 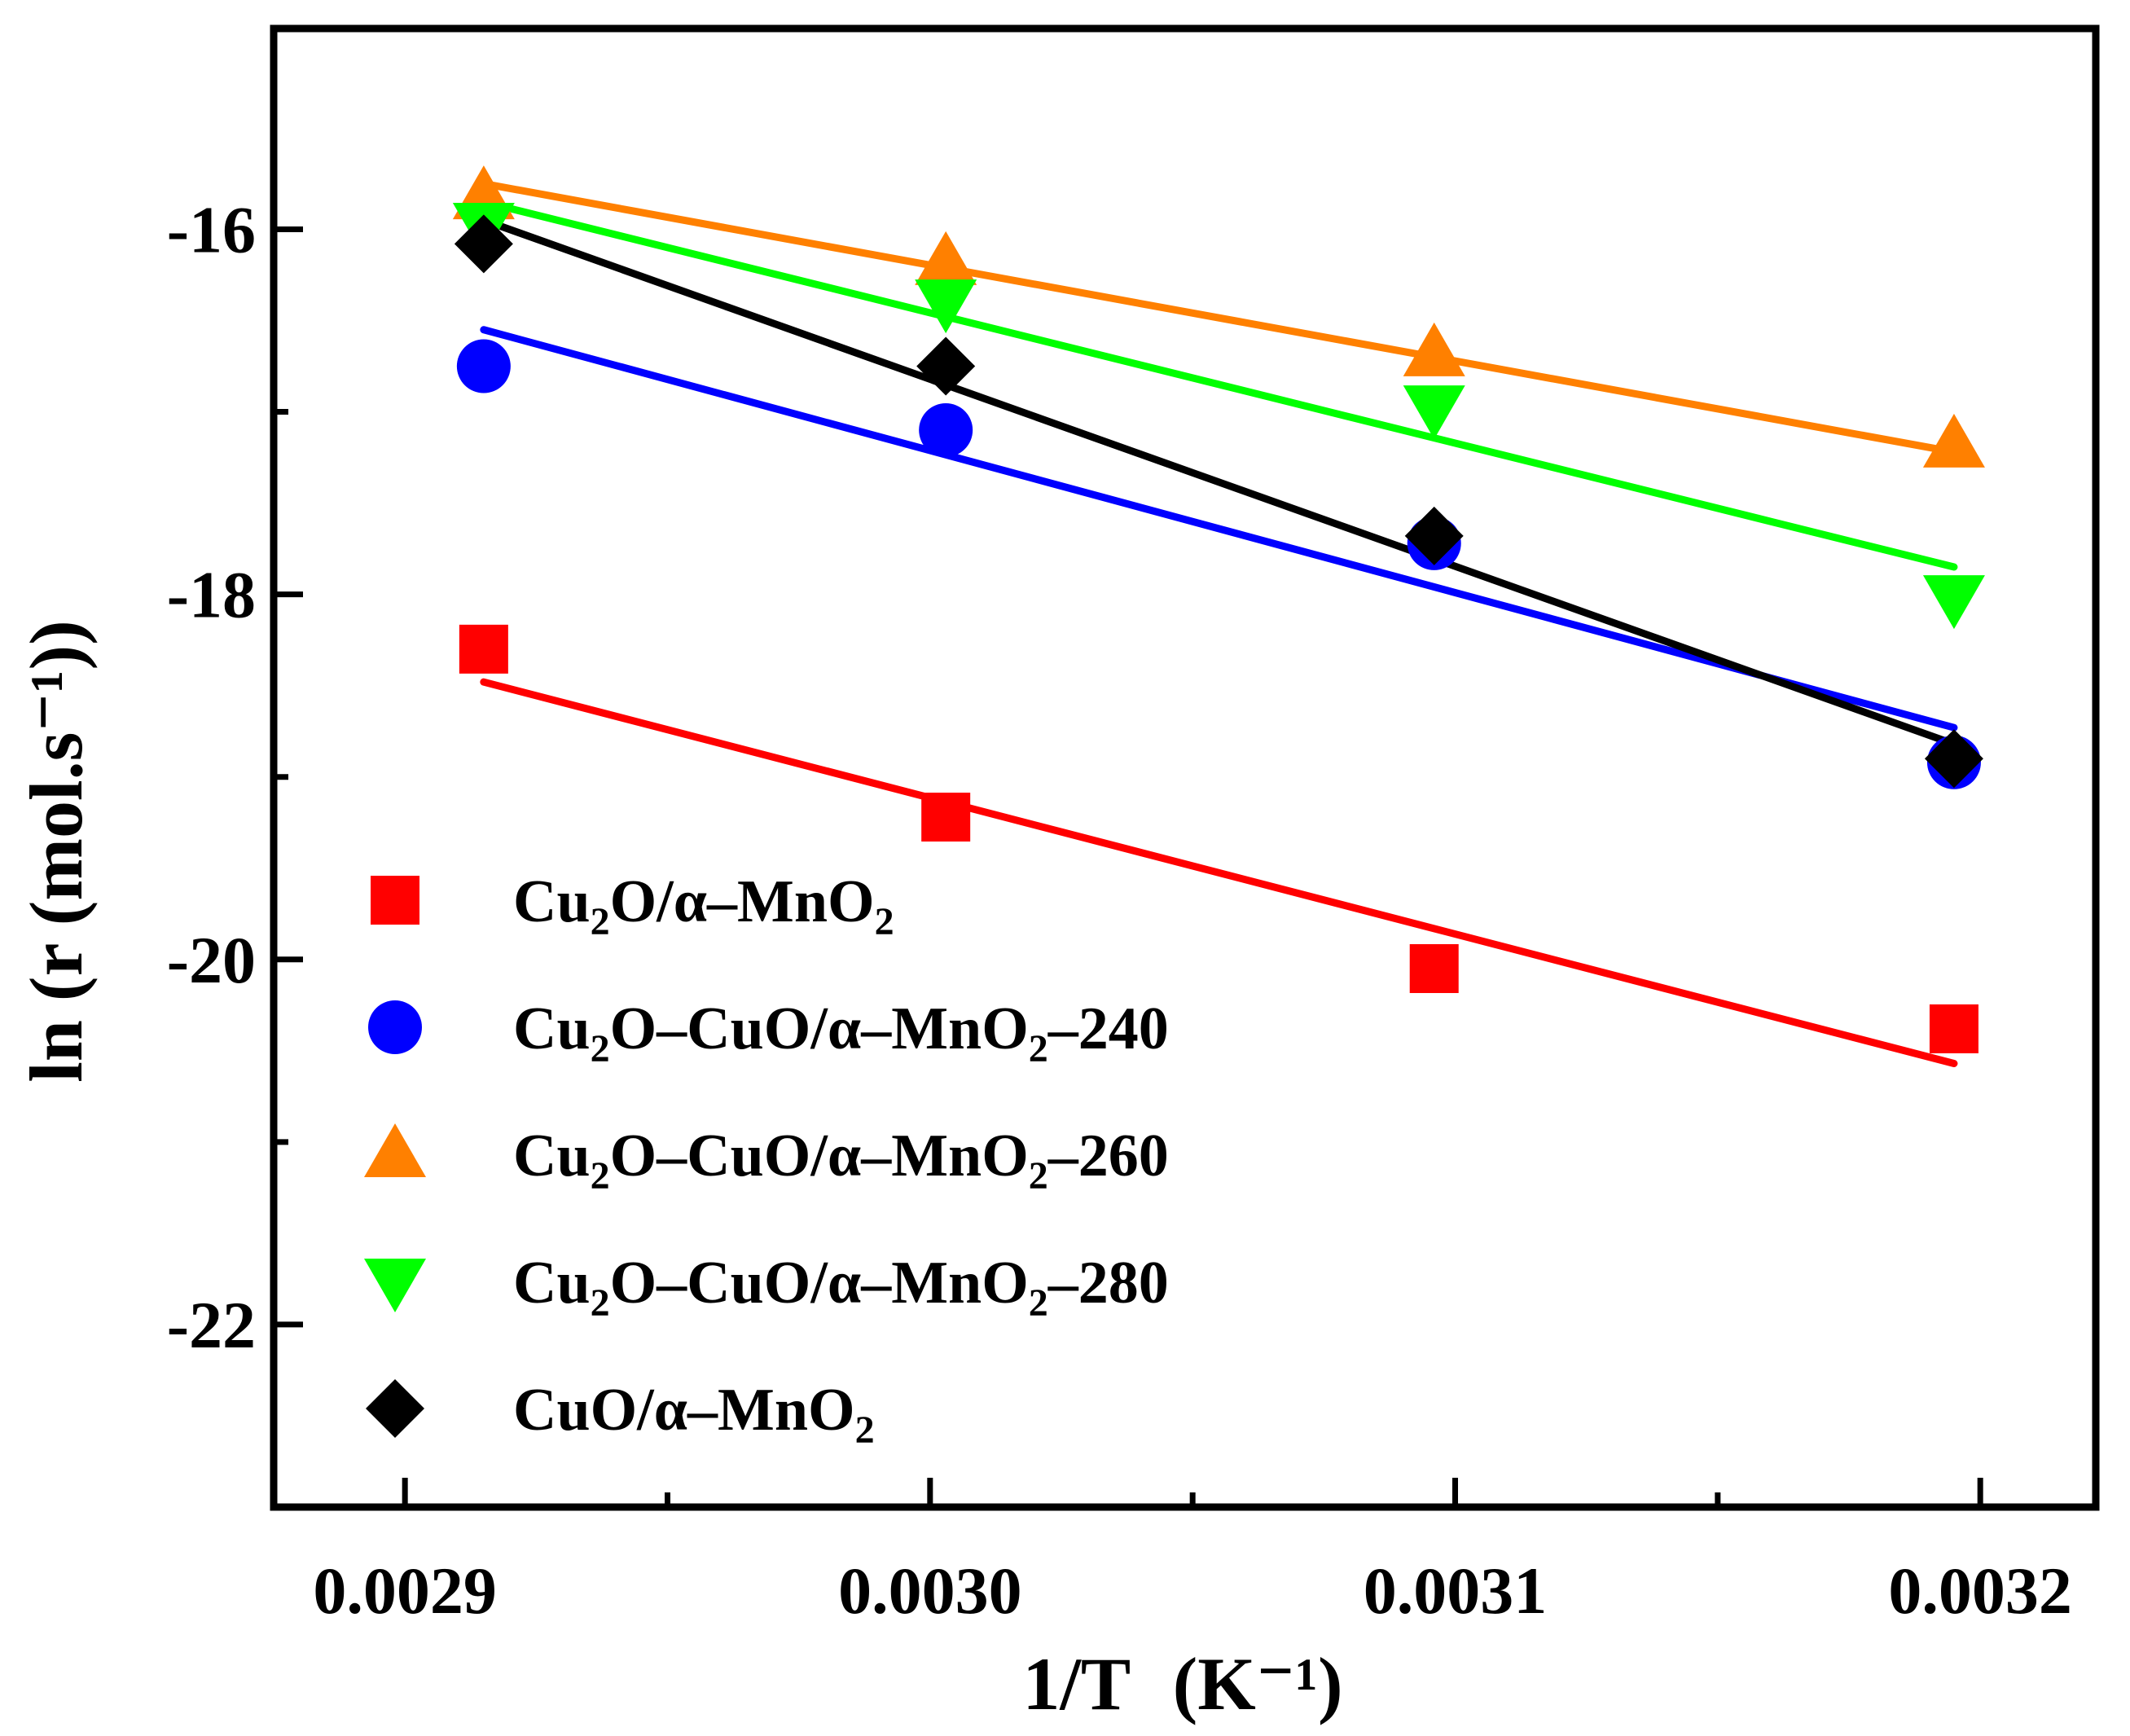 I want to click on y-tick-label: -16, so click(x=211, y=229).